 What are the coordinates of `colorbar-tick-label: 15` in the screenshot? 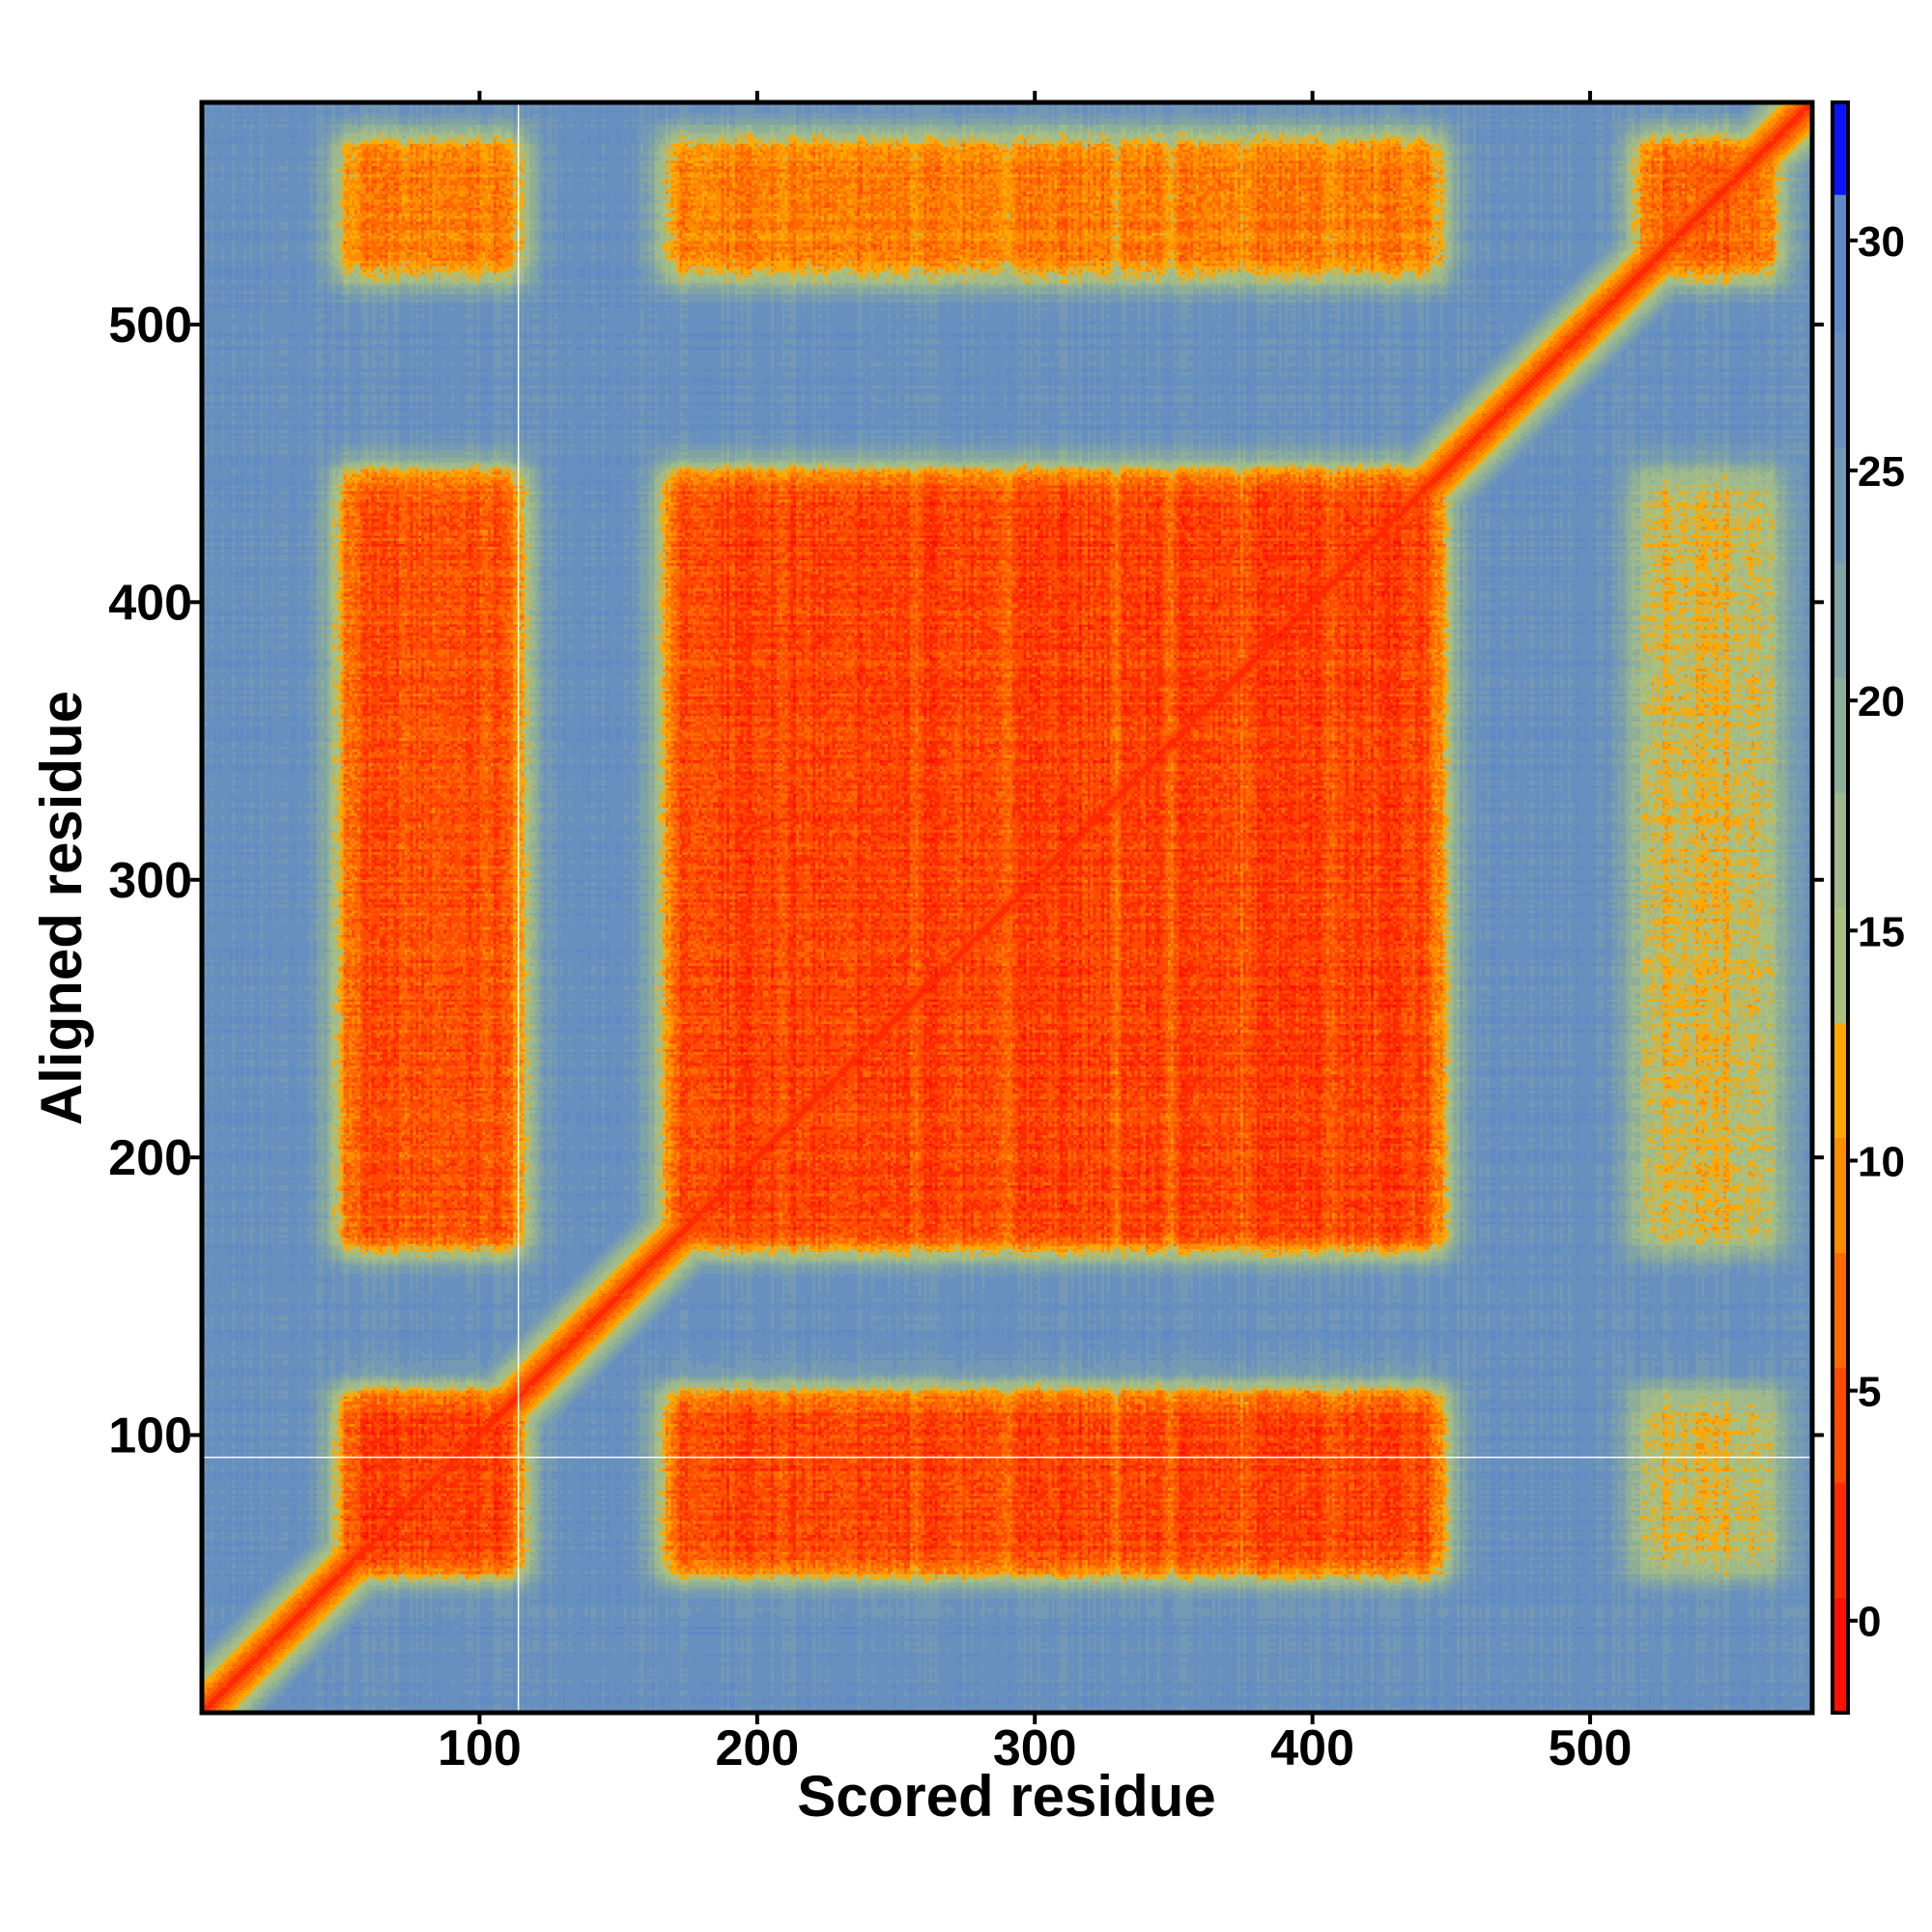 It's located at (1881, 931).